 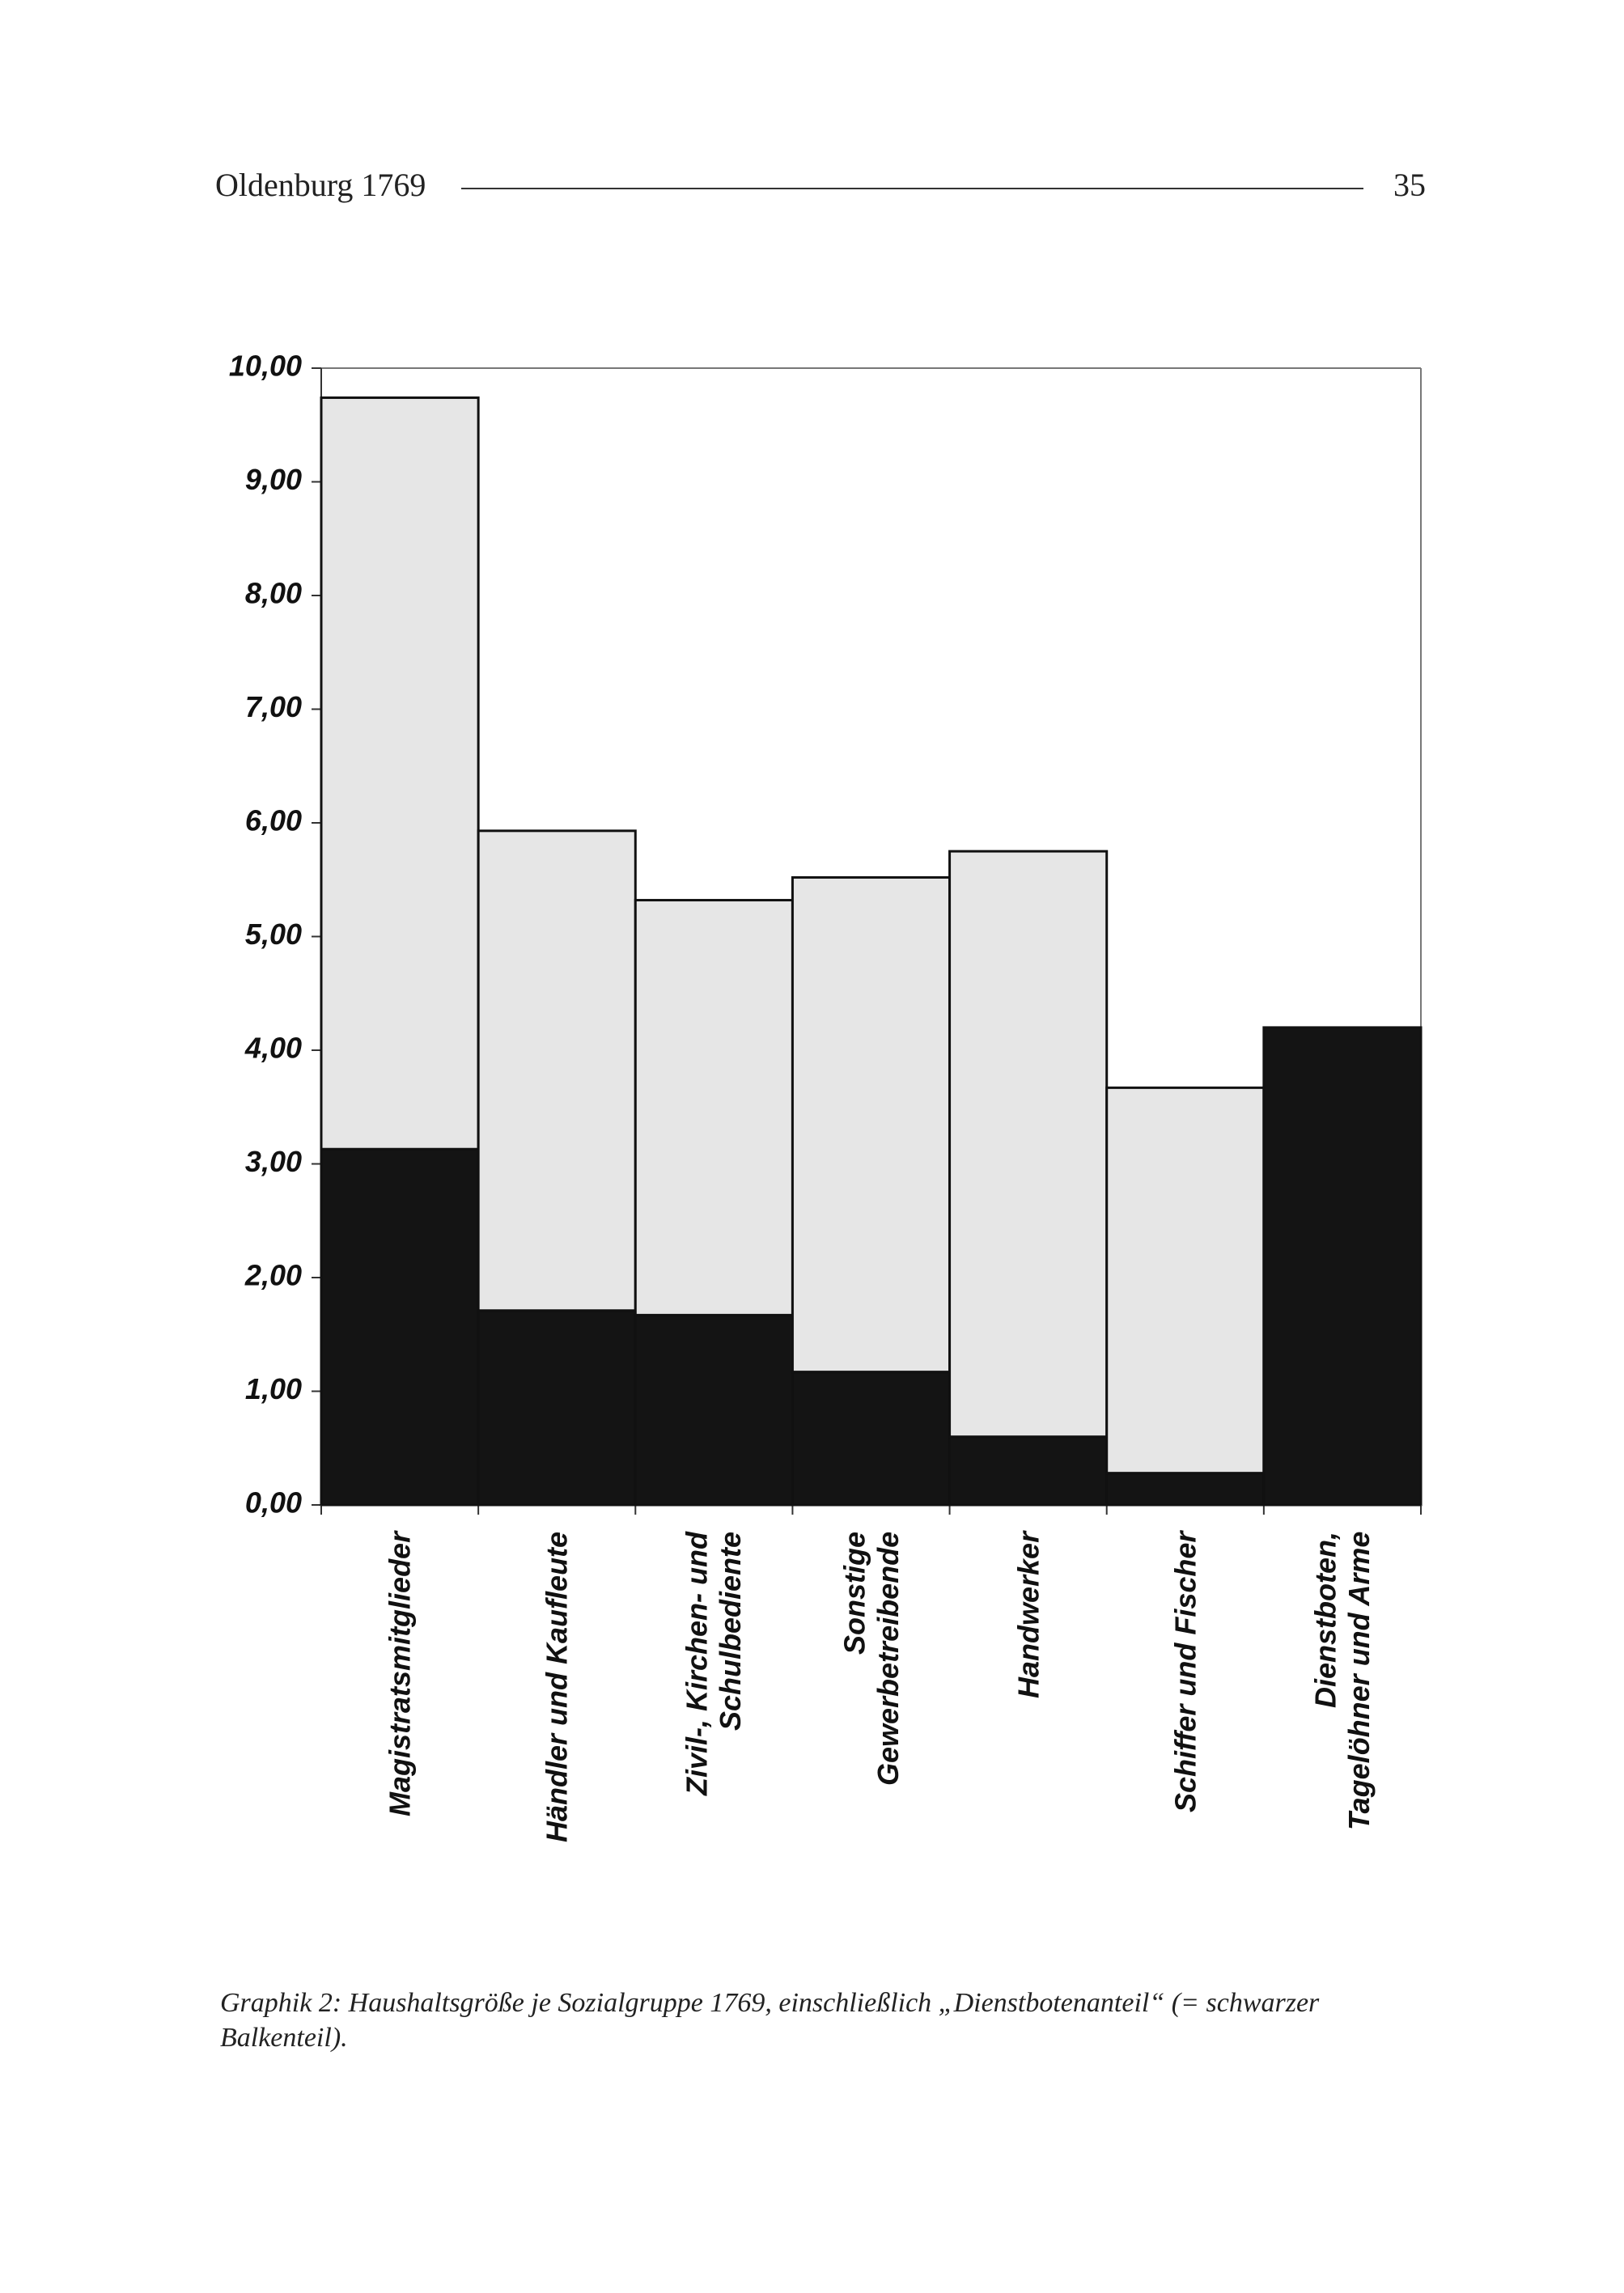 I want to click on x-tick-label: Sonstige Gewerbetreibende, so click(x=871, y=1659).